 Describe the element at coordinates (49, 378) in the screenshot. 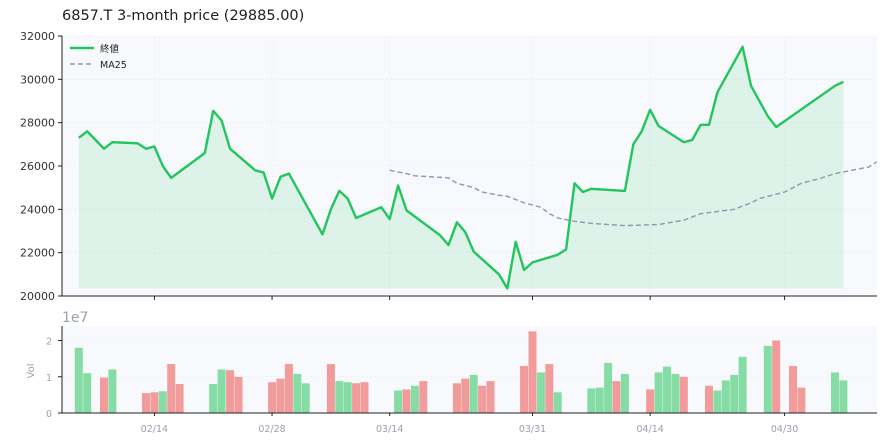

I see `volume-y-tick-label: 1` at that location.